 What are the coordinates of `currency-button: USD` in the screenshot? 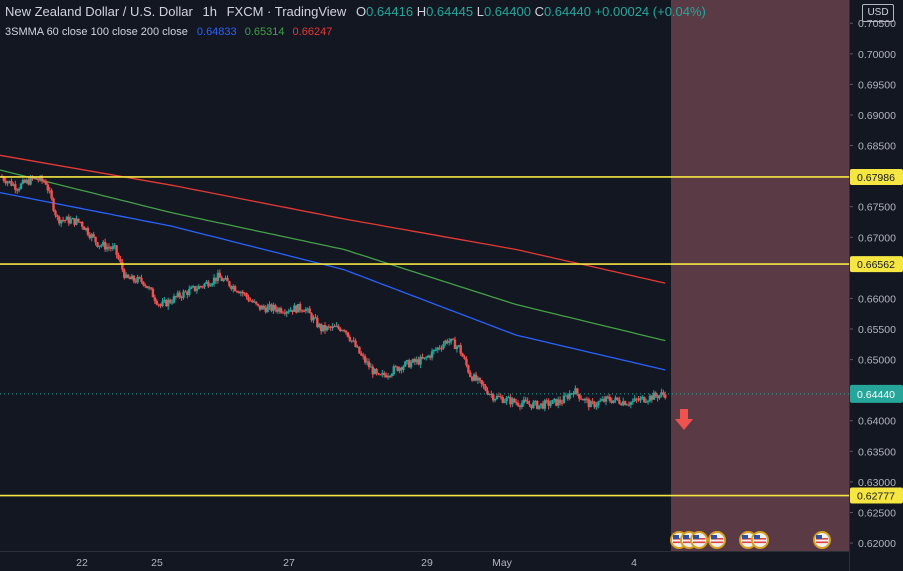 It's located at (878, 13).